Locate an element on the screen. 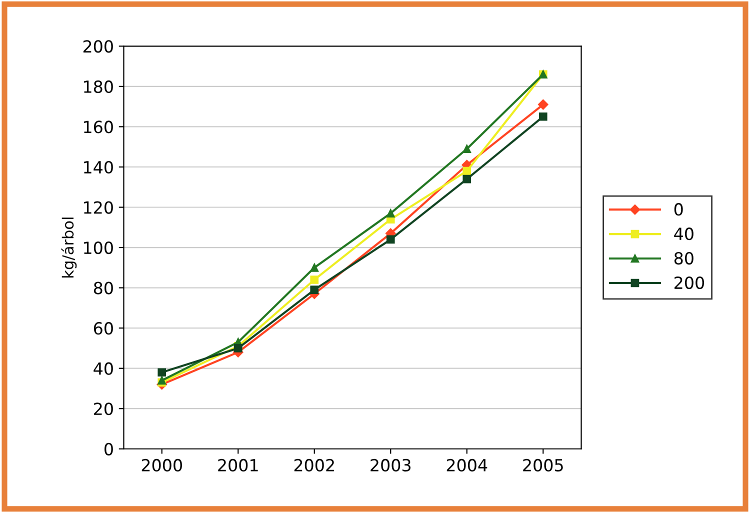 This screenshot has height=513, width=750. y-tick-label: 120 is located at coordinates (98, 207).